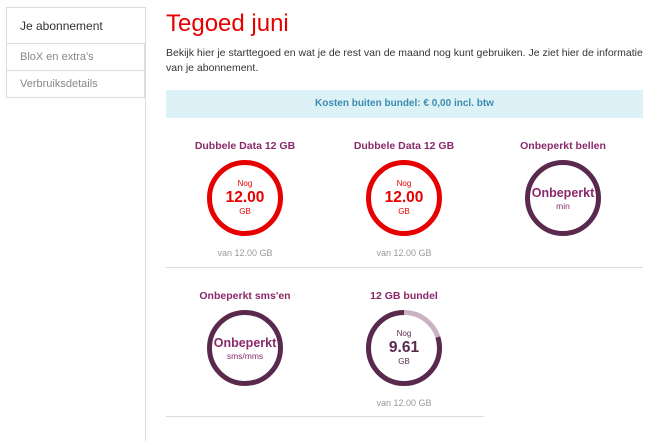  What do you see at coordinates (563, 205) in the screenshot?
I see `gauge-unit: min` at bounding box center [563, 205].